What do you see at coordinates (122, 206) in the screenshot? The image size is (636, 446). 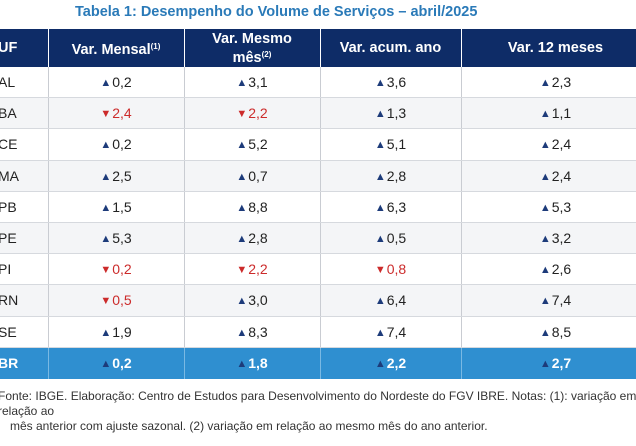 I see `value-number: 1,5` at bounding box center [122, 206].